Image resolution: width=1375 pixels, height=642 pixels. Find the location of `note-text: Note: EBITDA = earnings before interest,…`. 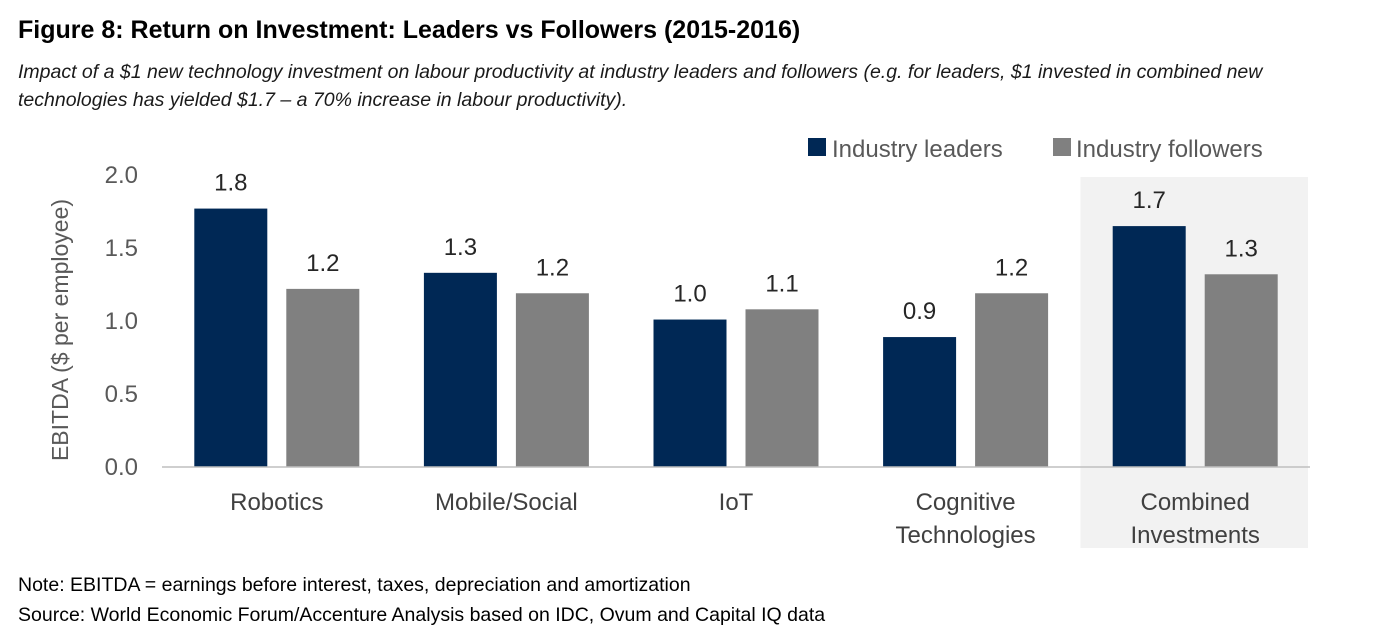

note-text: Note: EBITDA = earnings before interest,… is located at coordinates (354, 585).